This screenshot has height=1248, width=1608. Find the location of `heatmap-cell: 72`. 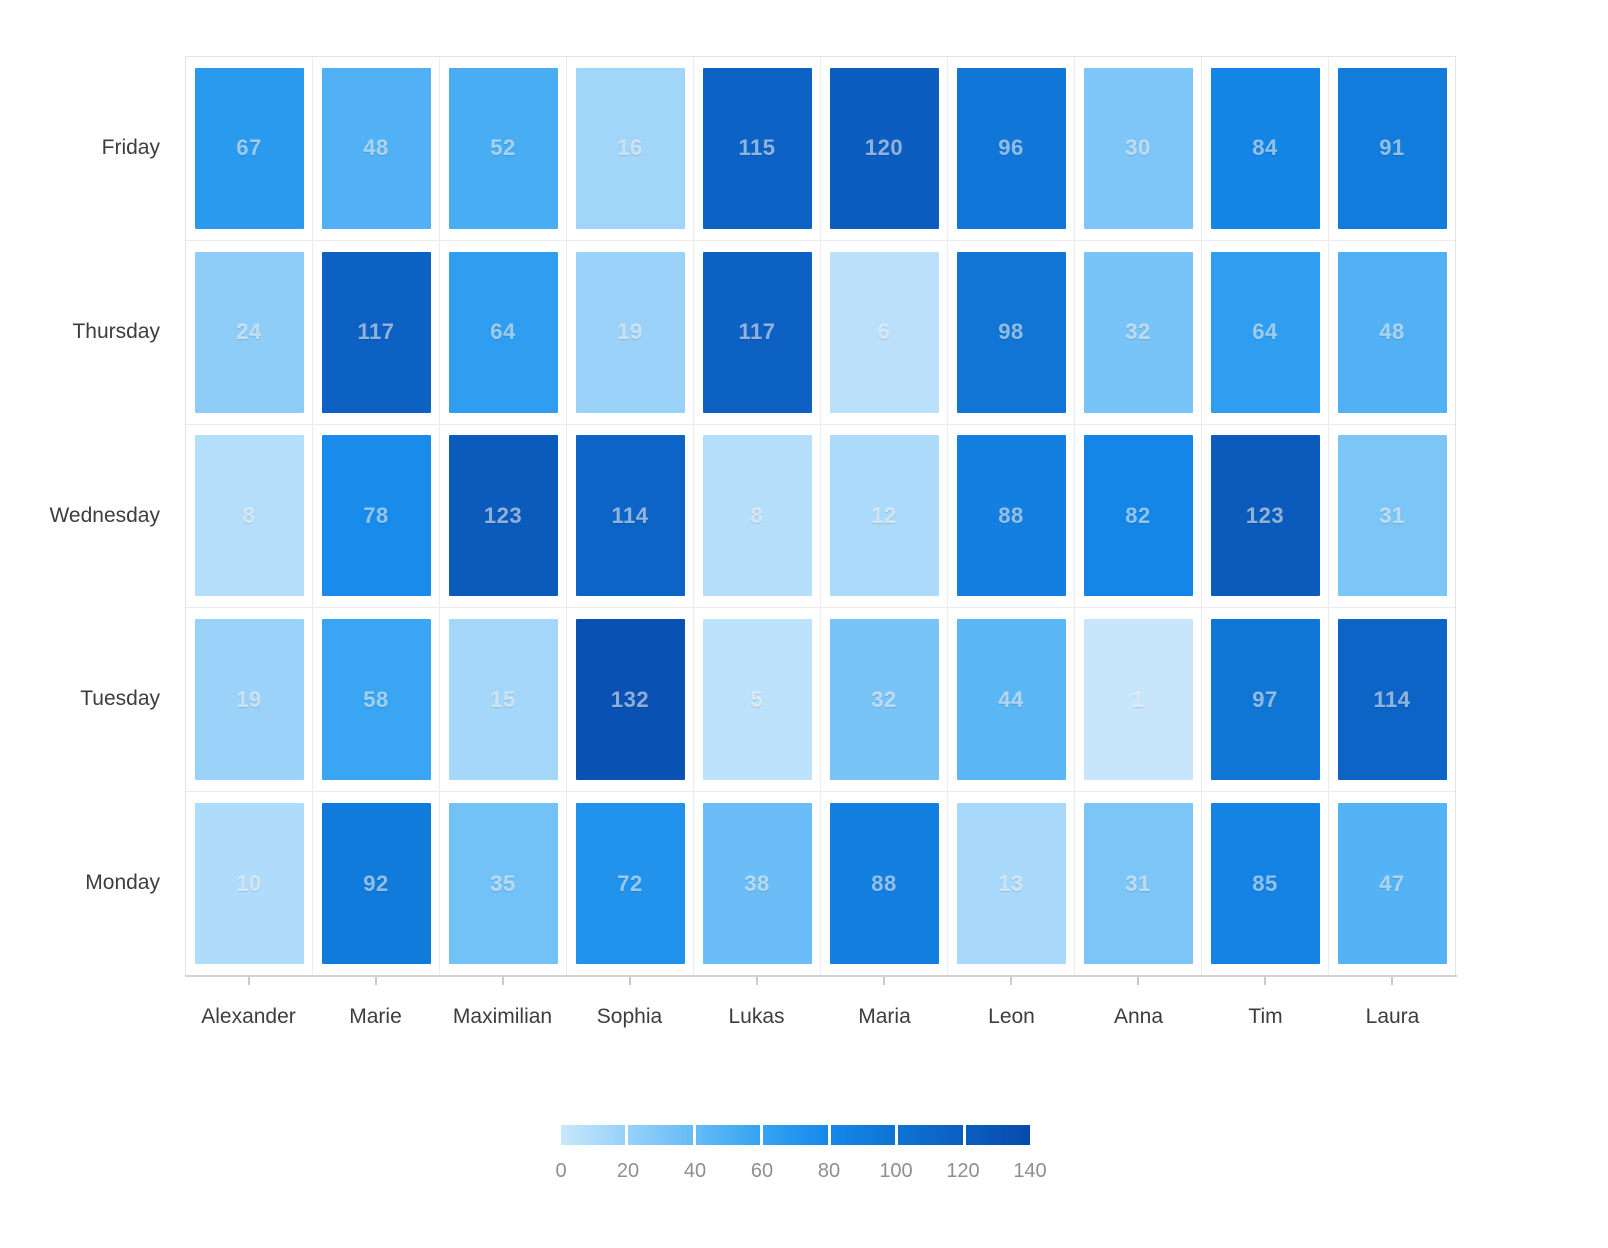

heatmap-cell: 72 is located at coordinates (630, 883).